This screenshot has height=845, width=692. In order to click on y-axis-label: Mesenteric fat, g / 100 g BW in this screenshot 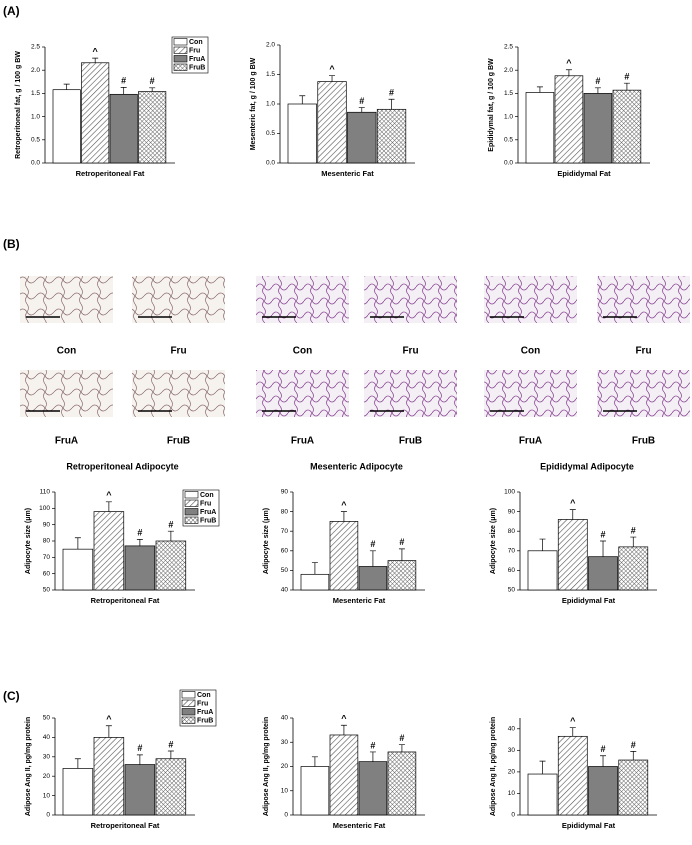, I will do `click(253, 103)`.